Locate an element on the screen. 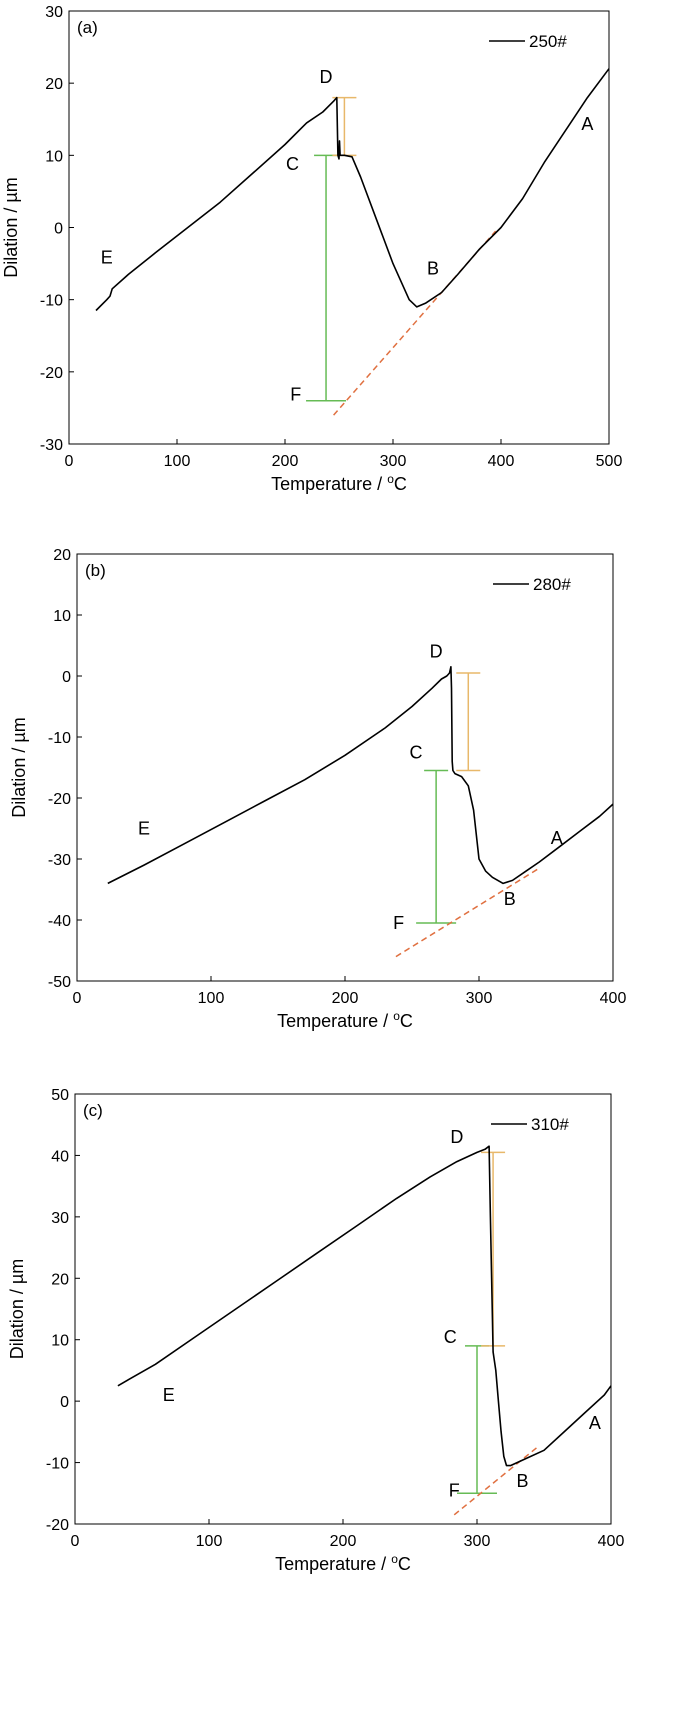 The image size is (700, 1732). y-tick-label-c-7: 50 is located at coordinates (60, 1095).